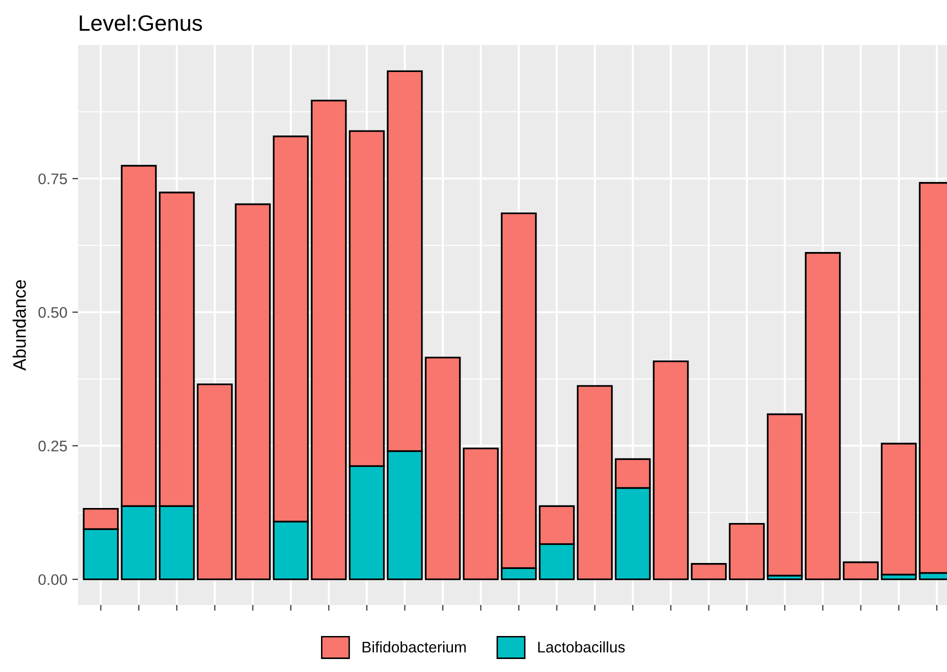 The height and width of the screenshot is (672, 947). I want to click on y-tick-label: 0.25, so click(52, 446).